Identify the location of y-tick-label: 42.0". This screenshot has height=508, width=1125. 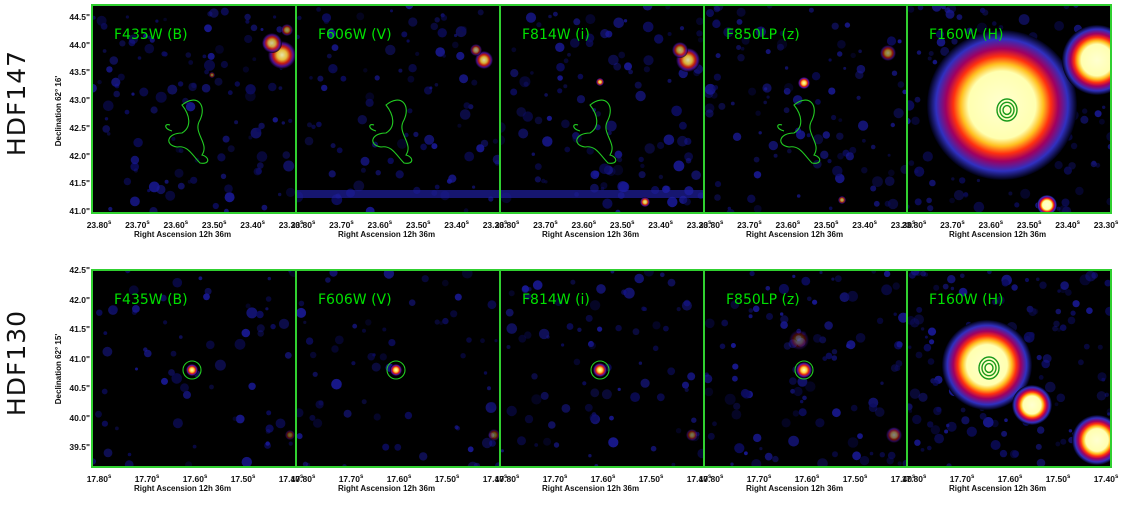
(79, 155).